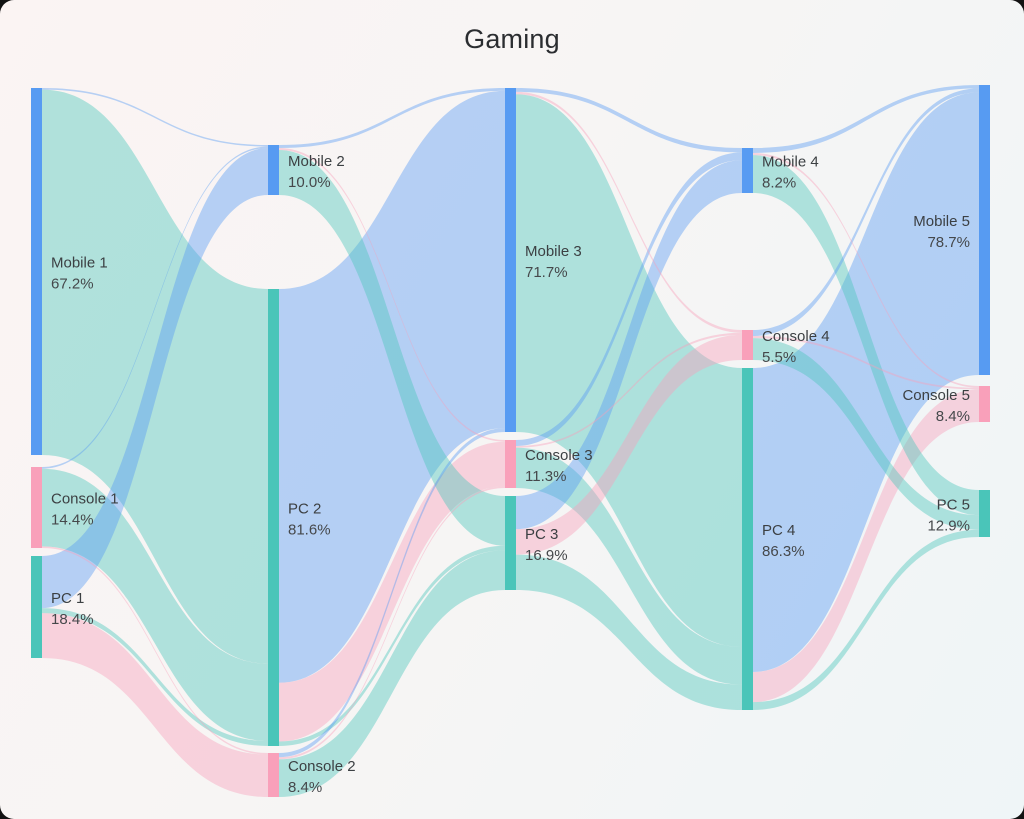  What do you see at coordinates (779, 183) in the screenshot?
I see `node-percent-mobile-4: 8.2%` at bounding box center [779, 183].